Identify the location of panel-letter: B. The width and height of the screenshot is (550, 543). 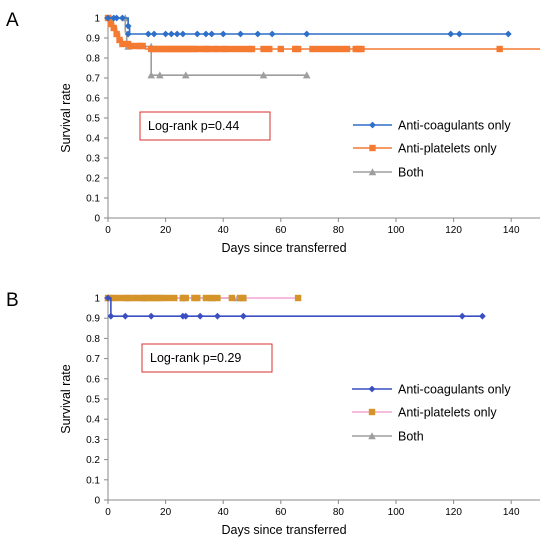
(12, 300).